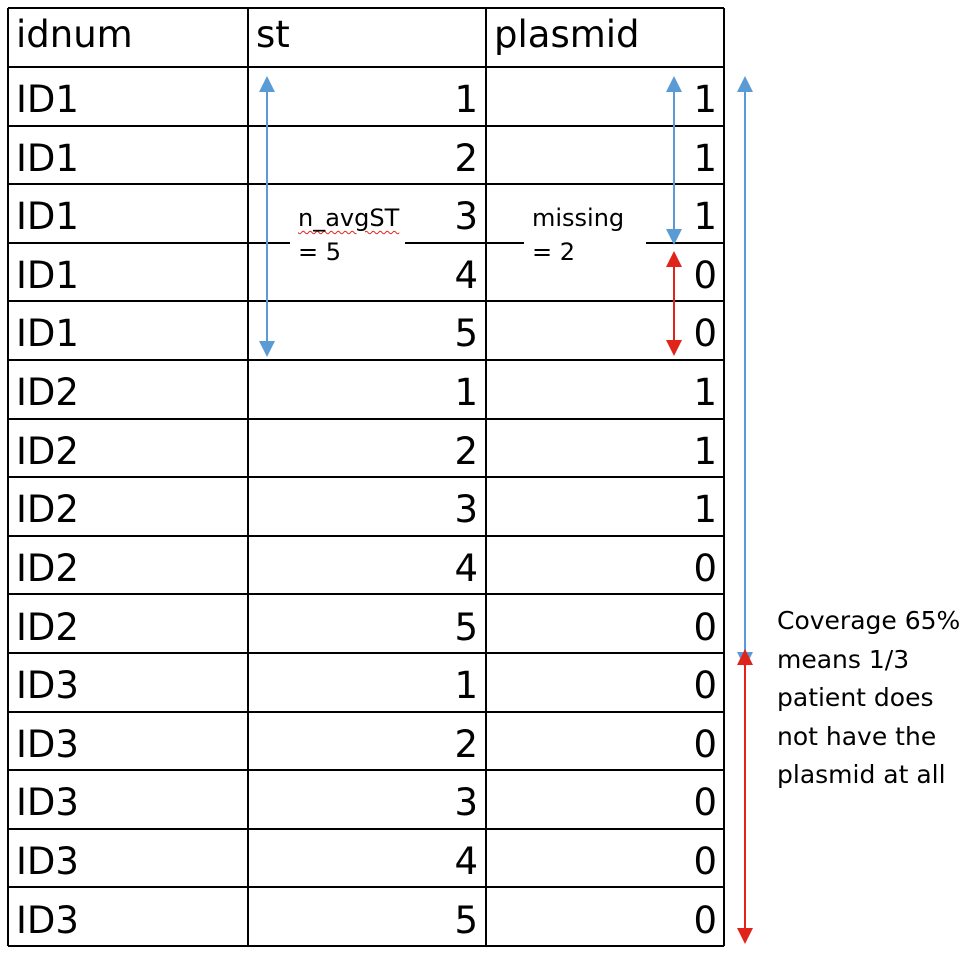 Image resolution: width=974 pixels, height=956 pixels. I want to click on header-plasmid: plasmid, so click(567, 34).